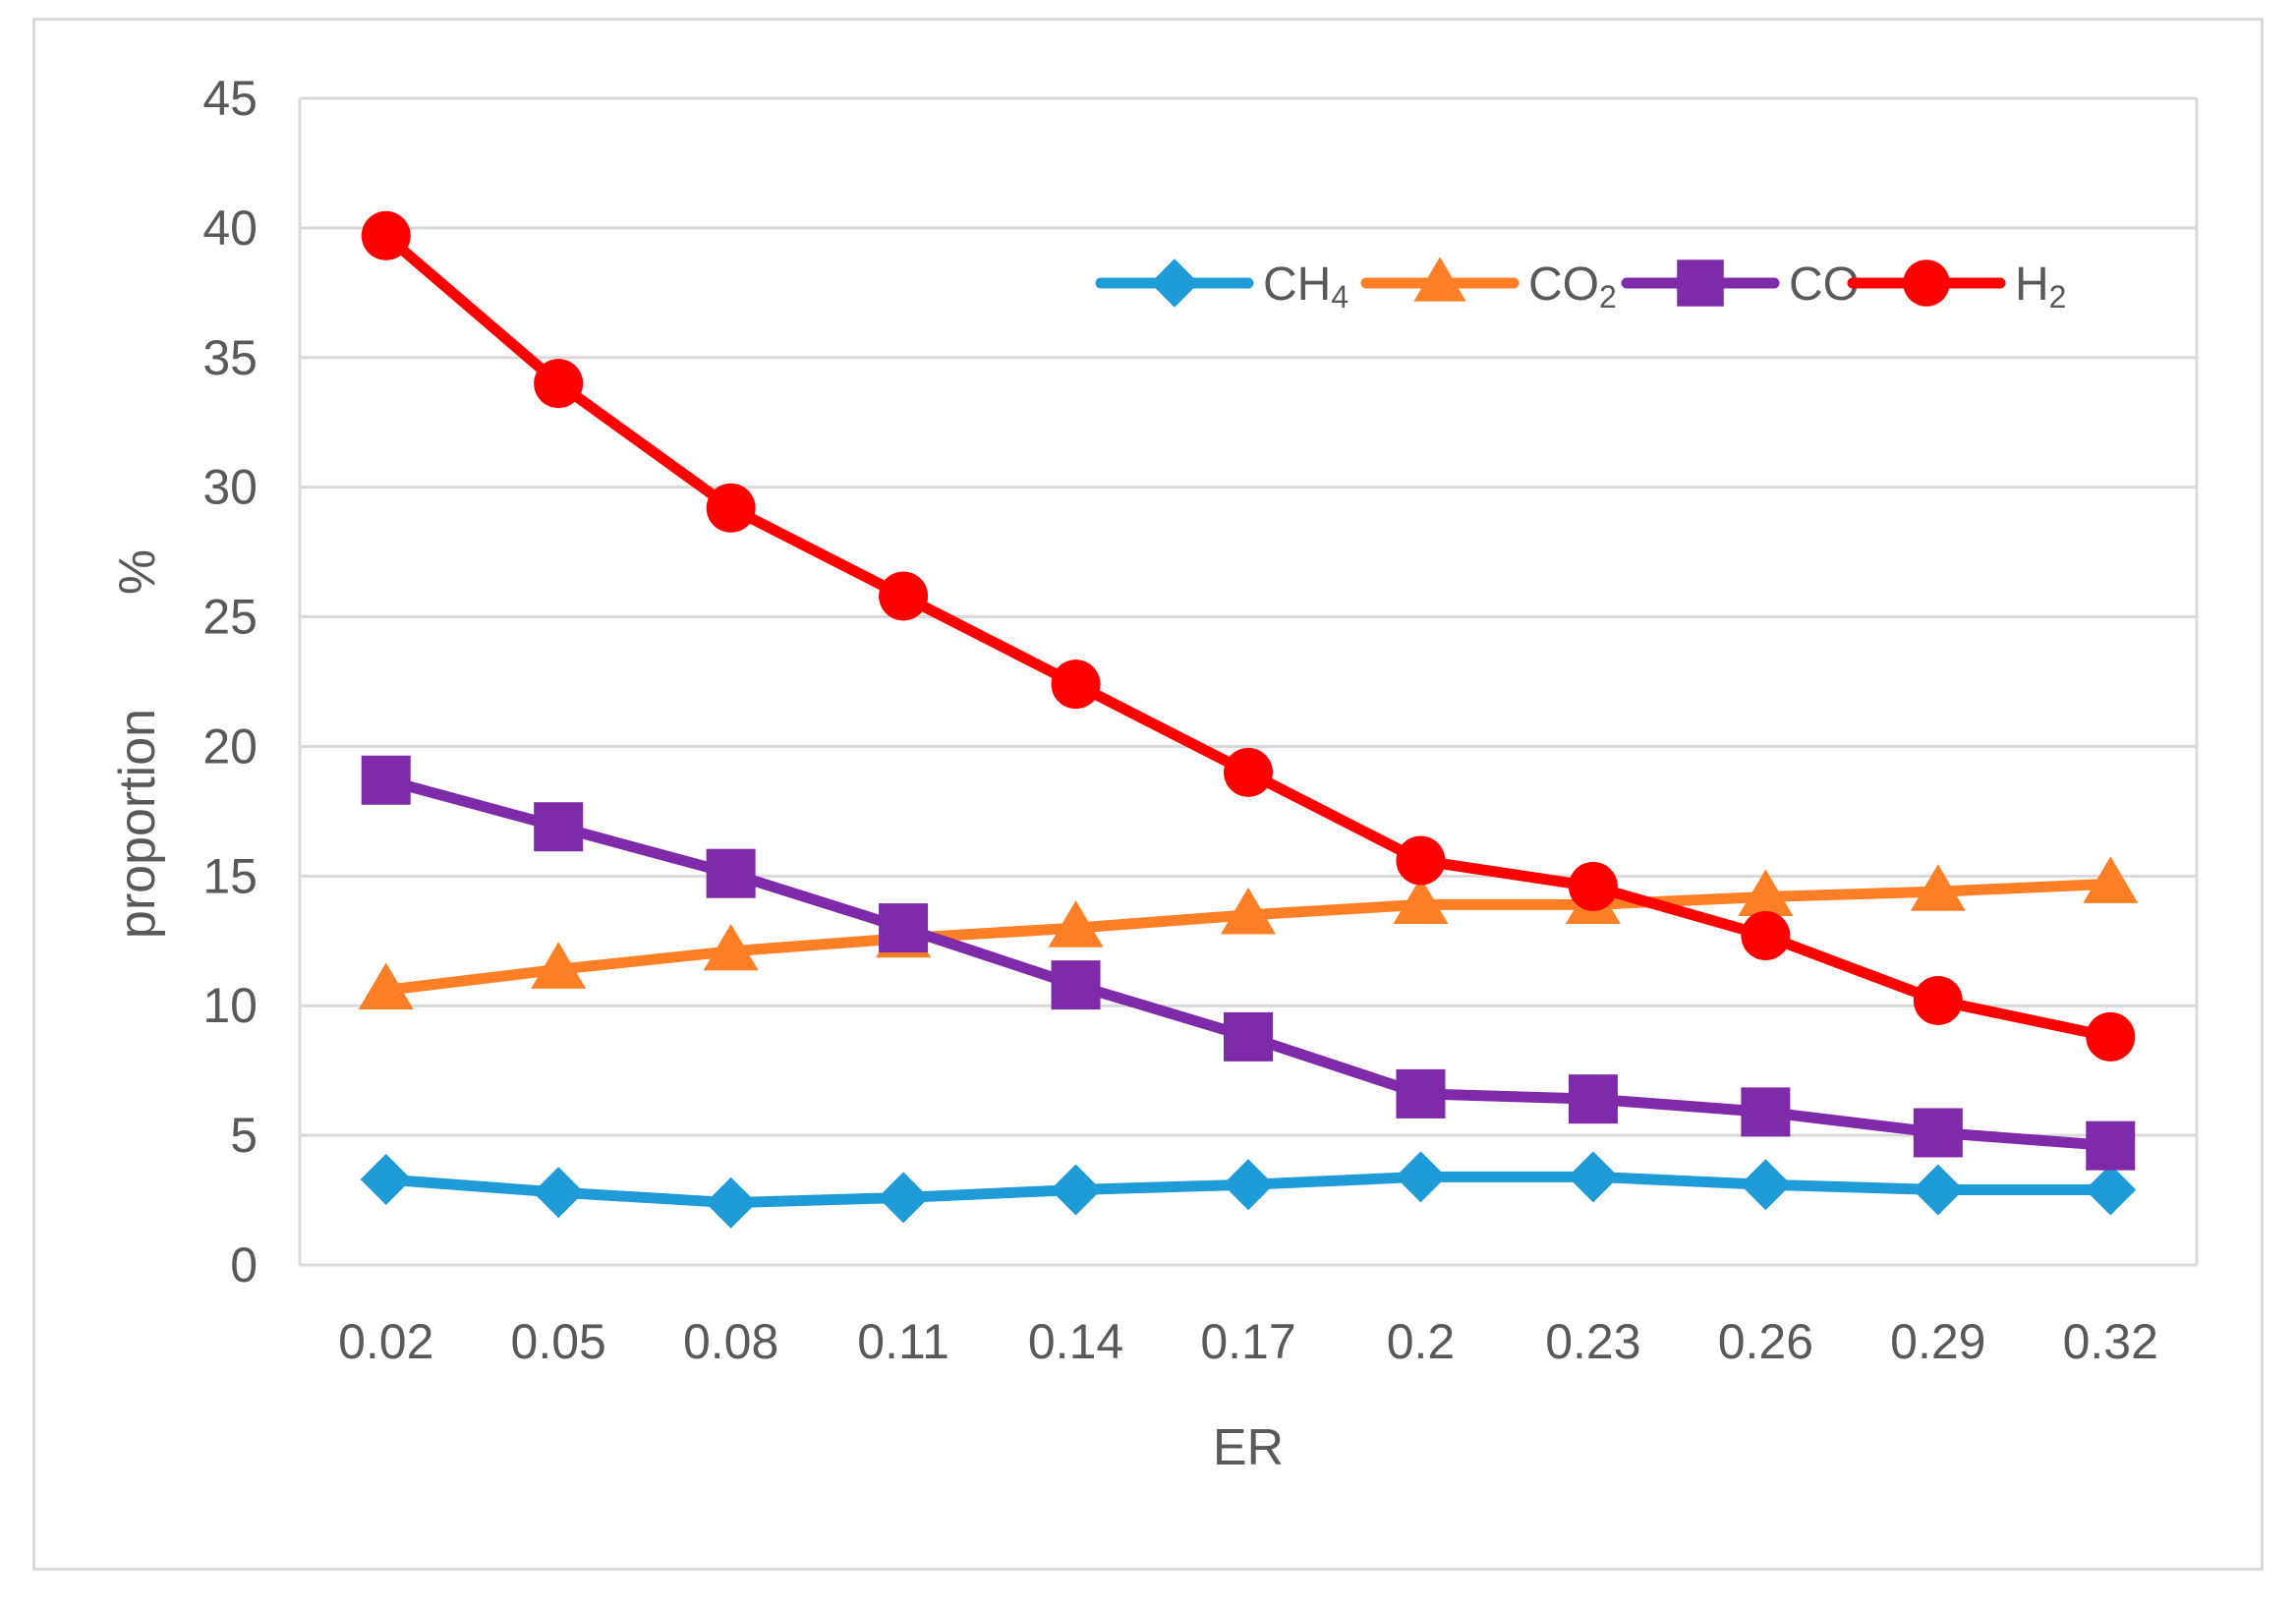 The width and height of the screenshot is (2296, 1608). Describe the element at coordinates (230, 488) in the screenshot. I see `y-tick-label: 30` at that location.